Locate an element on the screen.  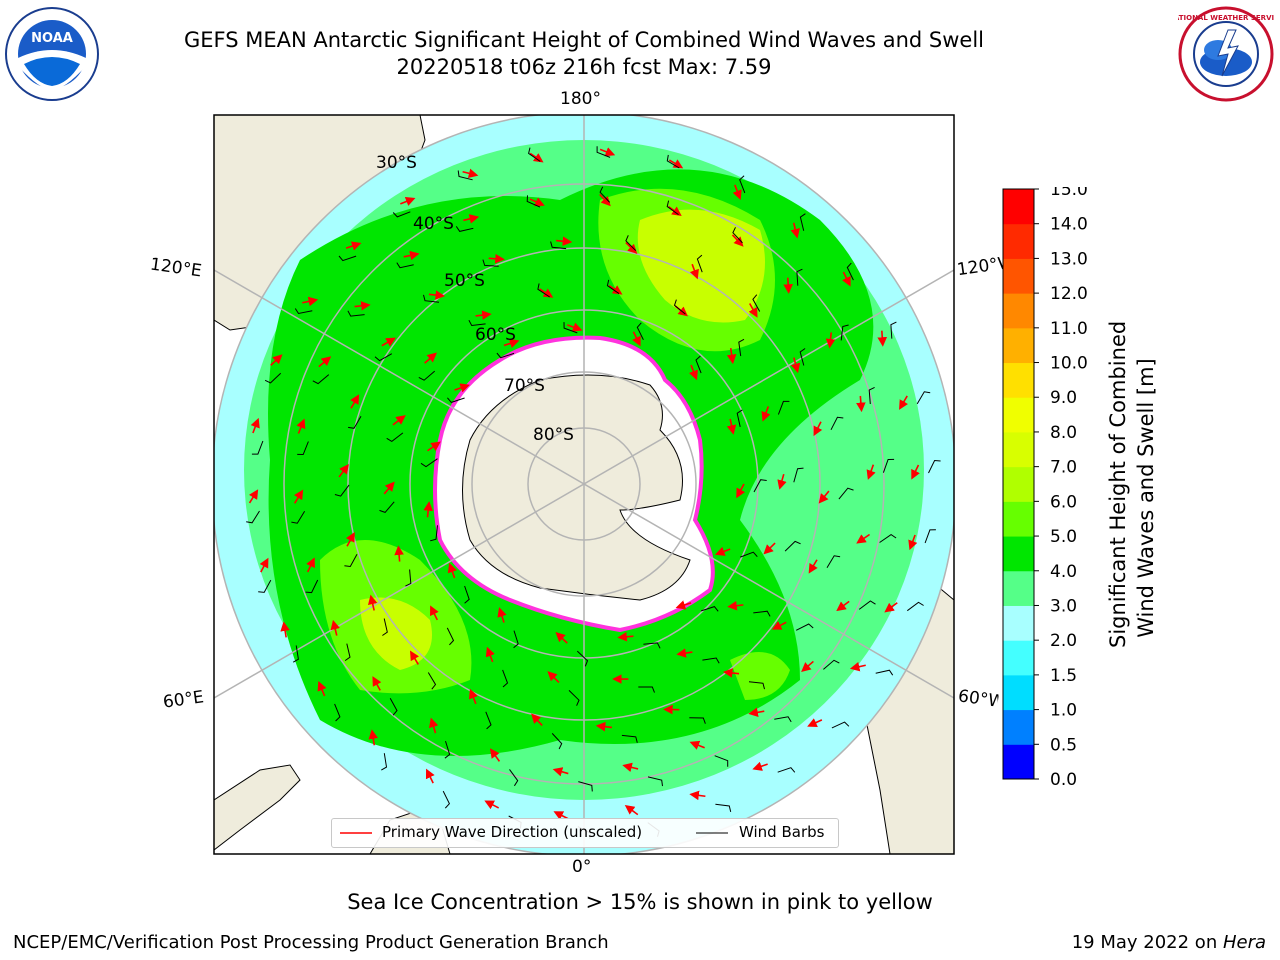
meridian-label-0: 0° is located at coordinates (582, 867).